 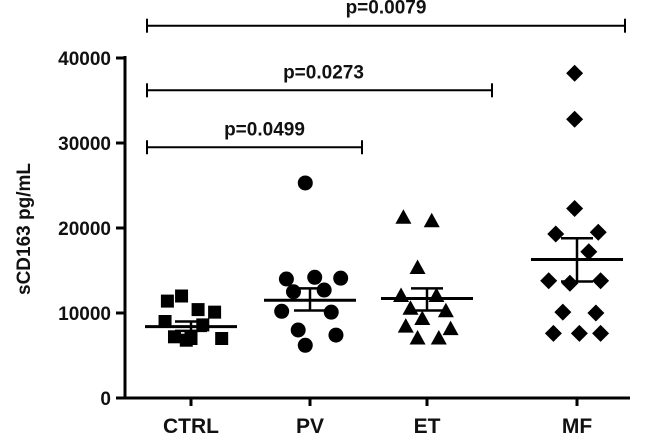 I want to click on y-axis-label: sCD163 pg/mL, so click(x=24, y=229).